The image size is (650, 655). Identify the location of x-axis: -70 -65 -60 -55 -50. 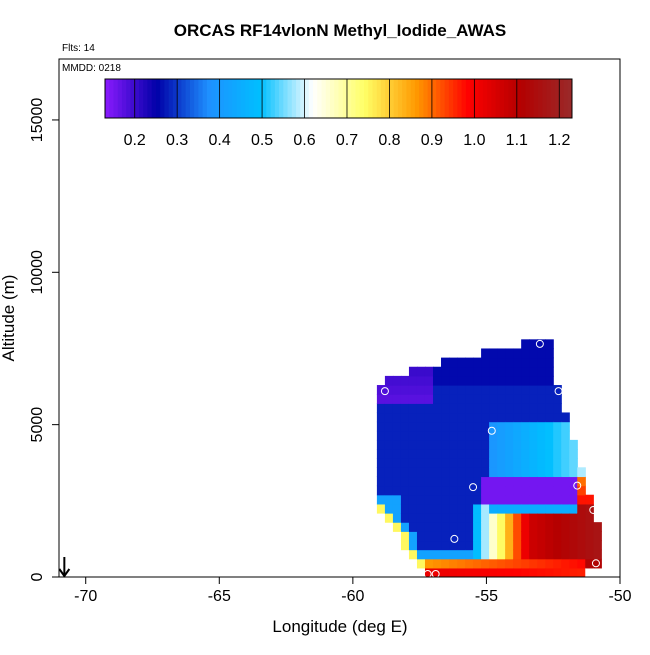
(353, 591).